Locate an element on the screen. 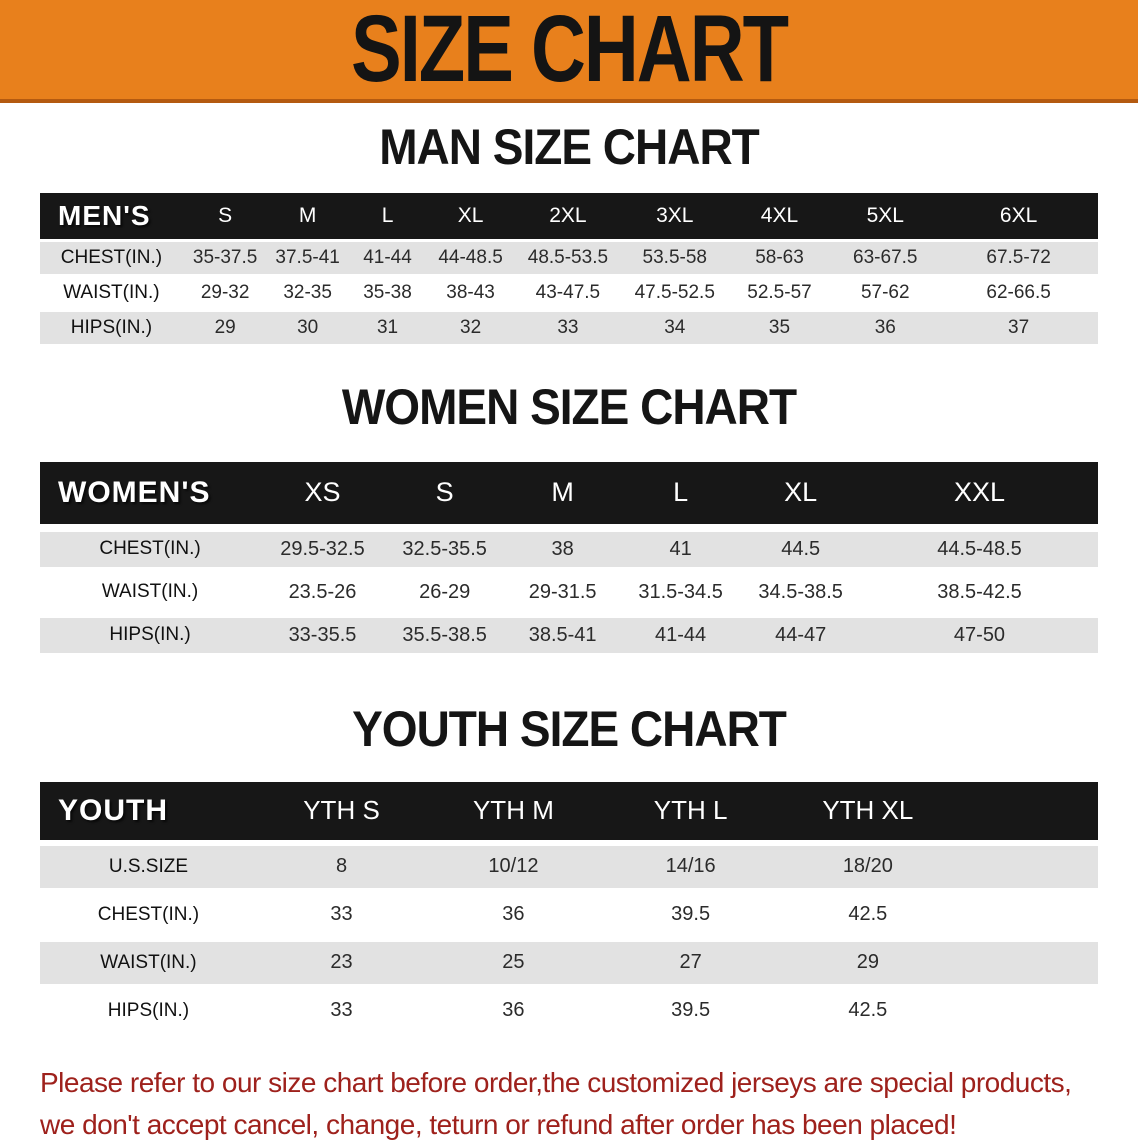 The height and width of the screenshot is (1146, 1138). measure-value: 67.5-72 is located at coordinates (1018, 257).